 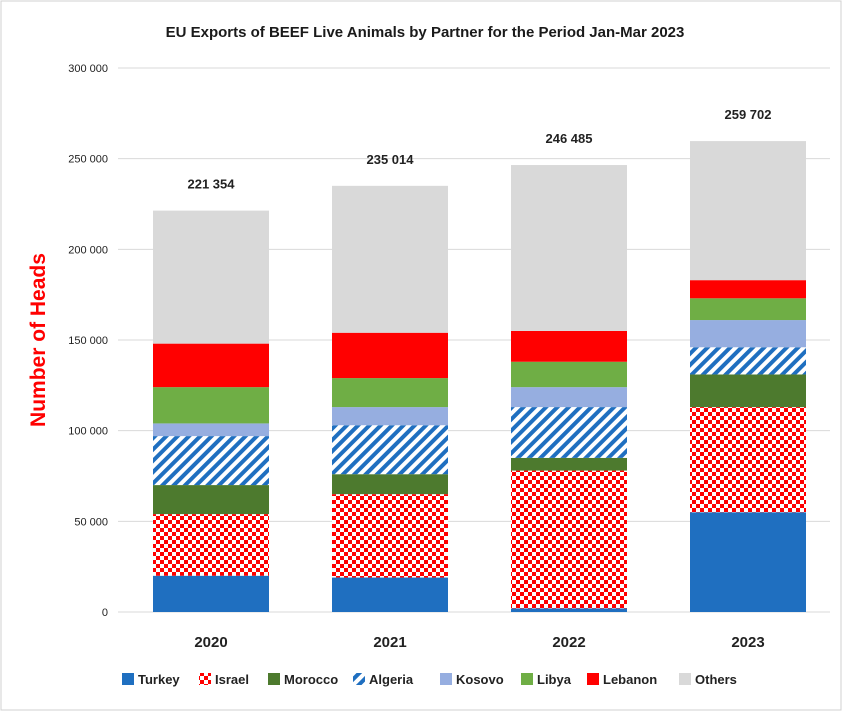 I want to click on bar-segment-kosovo-2021, so click(x=390, y=416).